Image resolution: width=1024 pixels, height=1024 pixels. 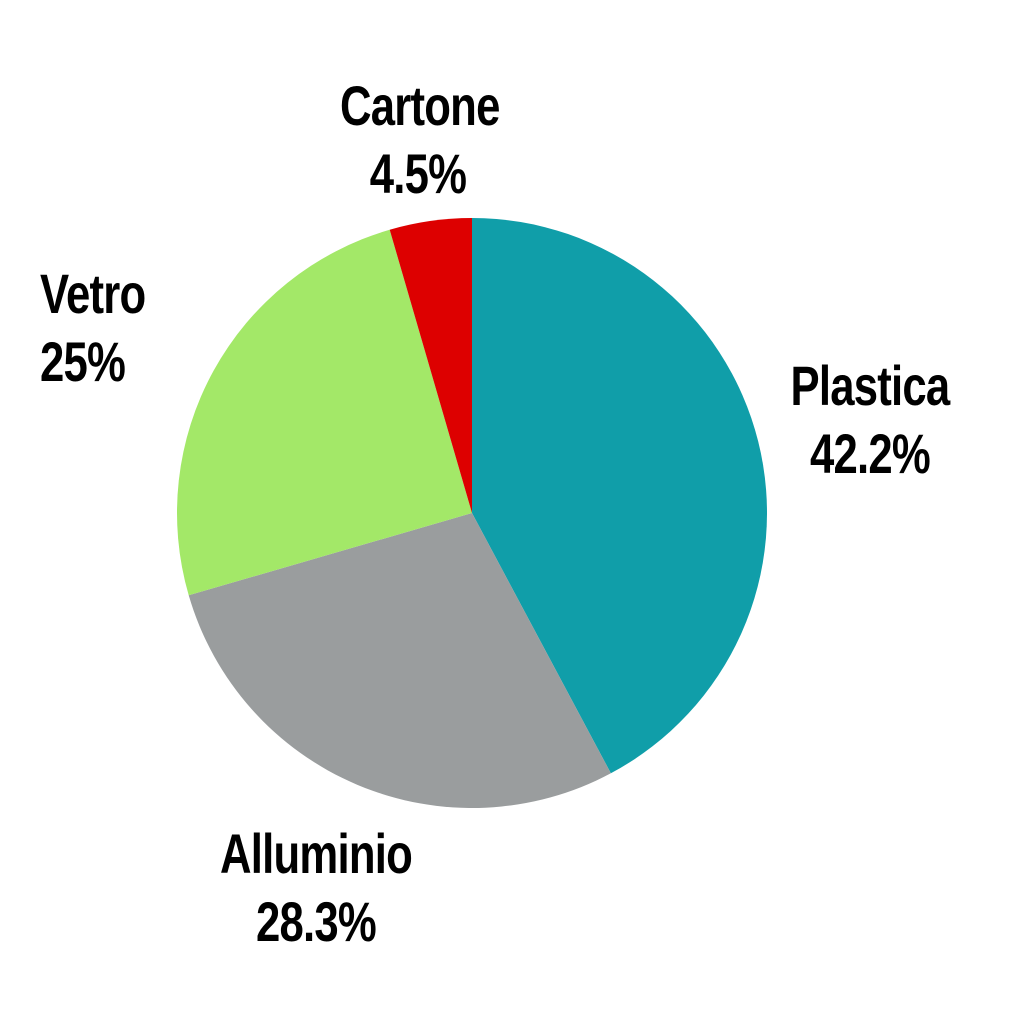 What do you see at coordinates (325, 412) in the screenshot?
I see `pie-slice-vetro` at bounding box center [325, 412].